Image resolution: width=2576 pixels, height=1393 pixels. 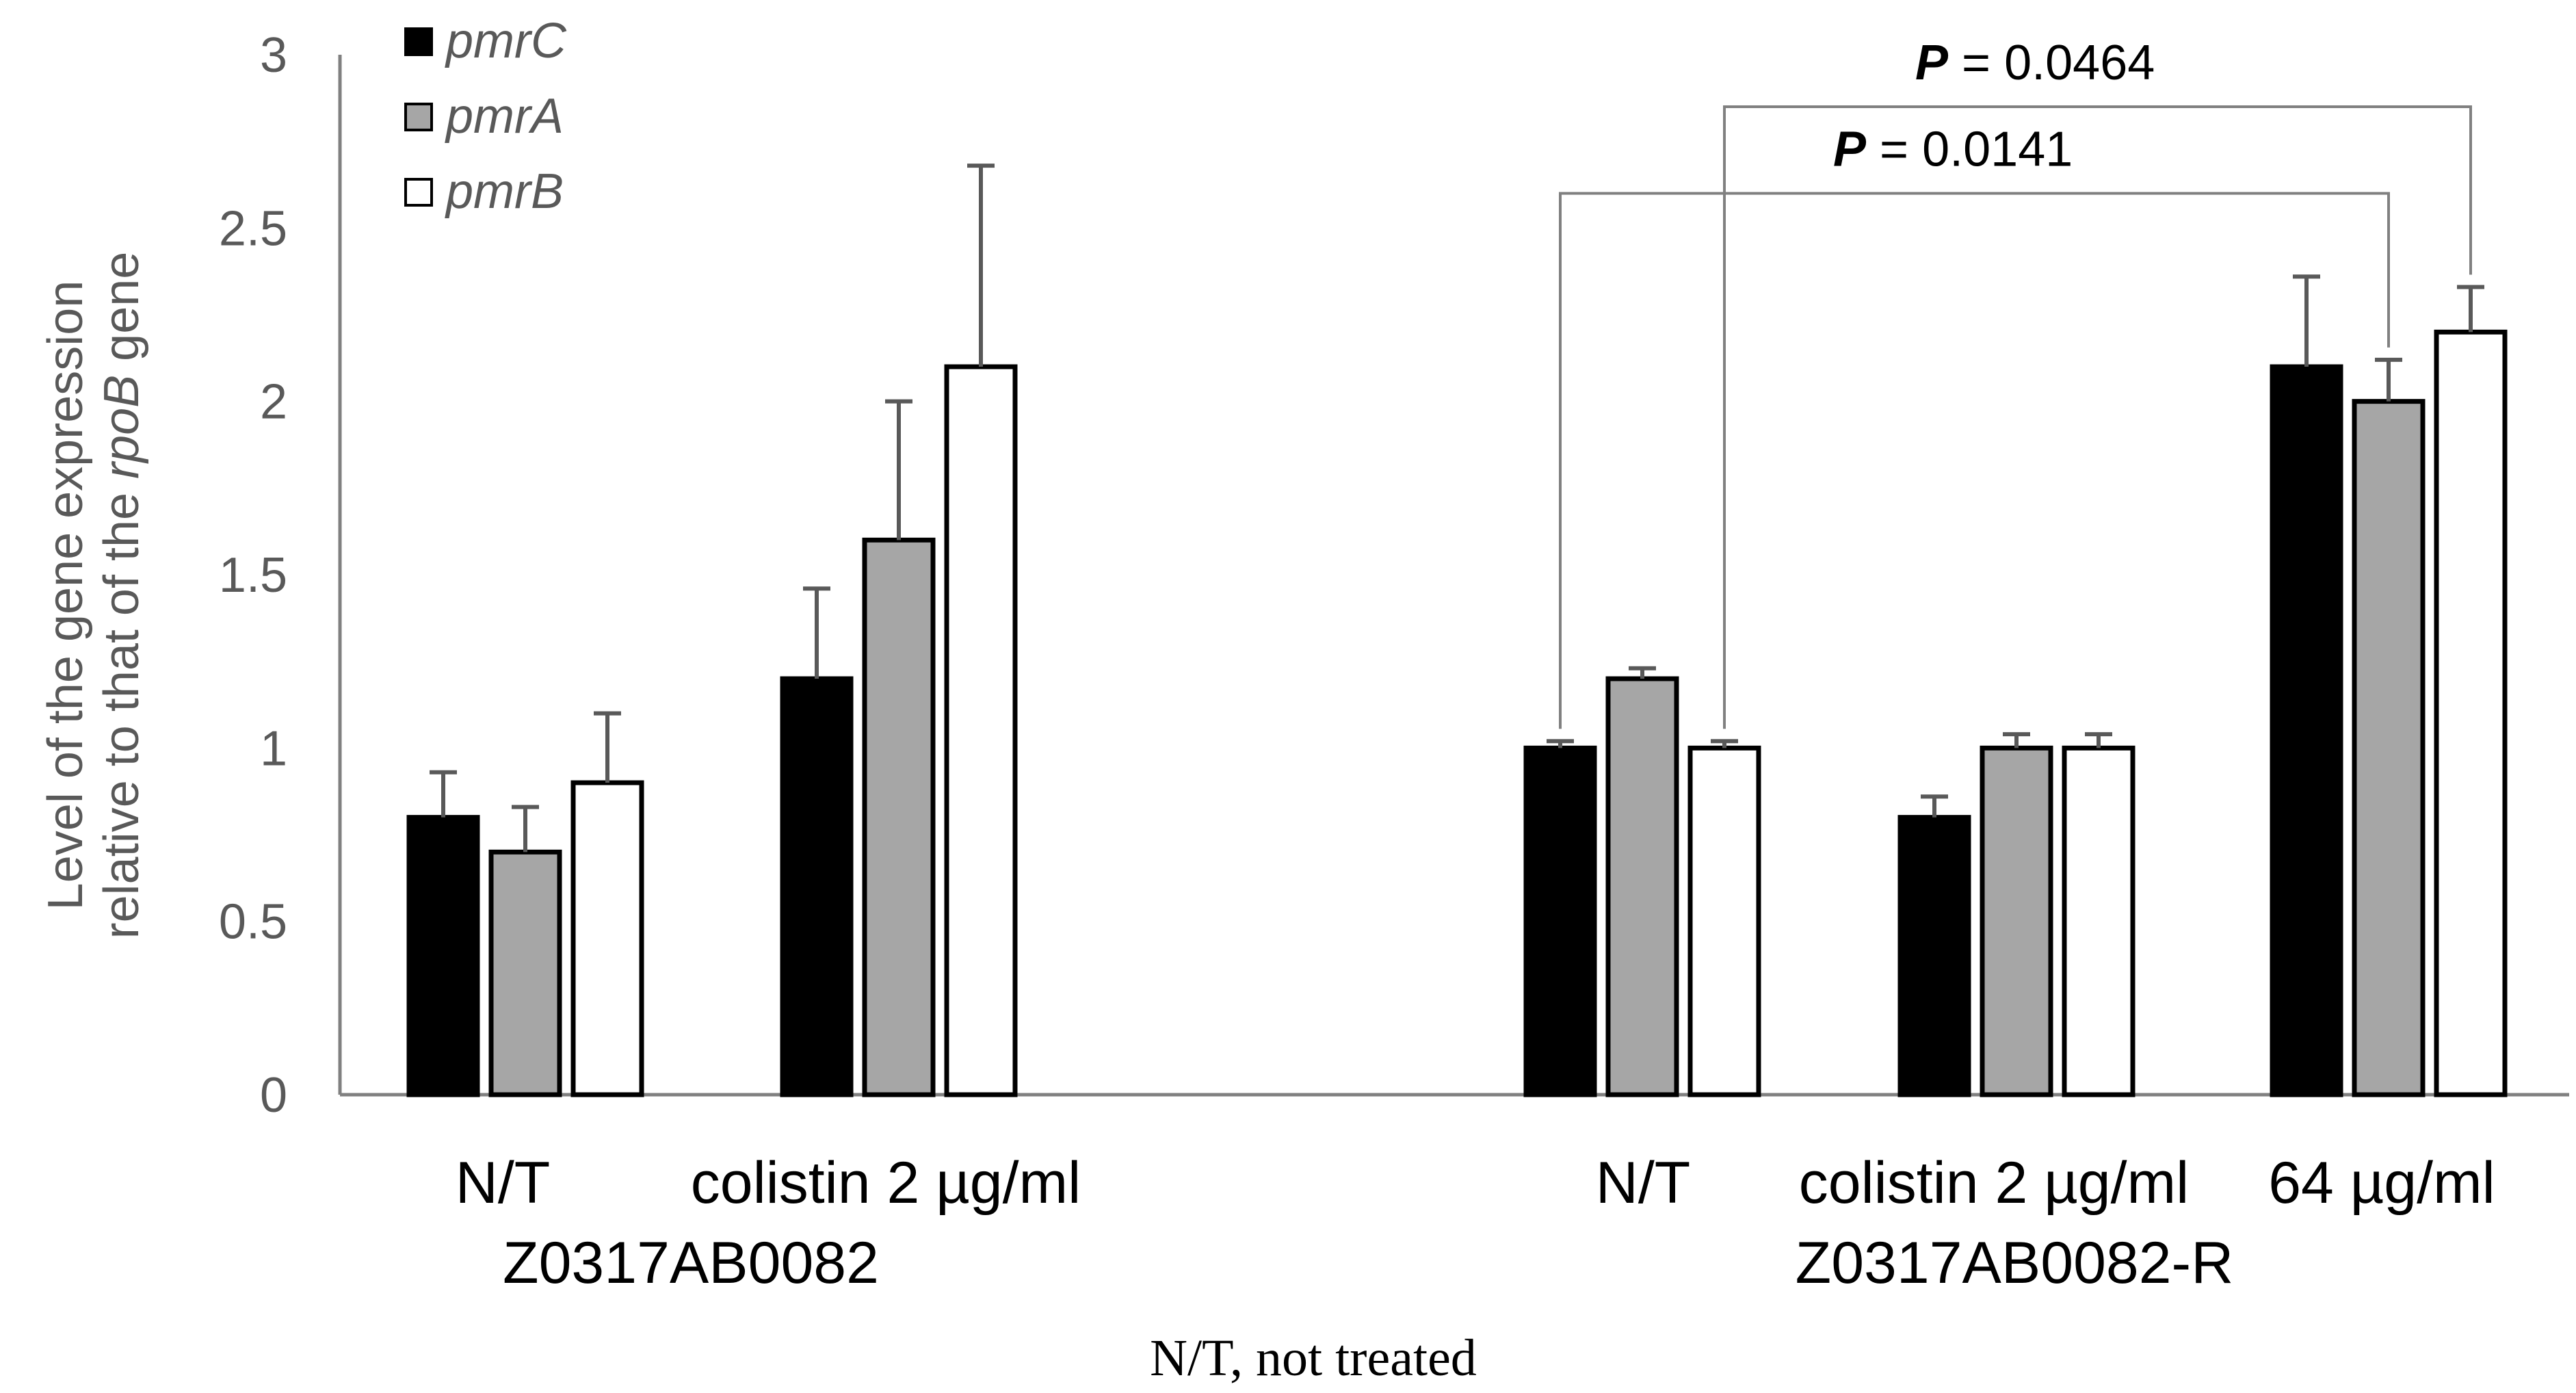 What do you see at coordinates (253, 229) in the screenshot?
I see `y-tick-label: 2.5` at bounding box center [253, 229].